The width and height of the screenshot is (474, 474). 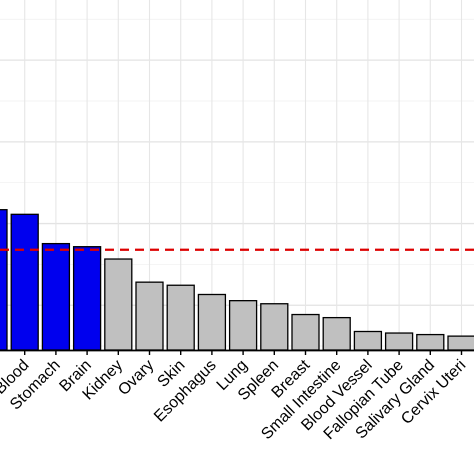 What do you see at coordinates (56, 296) in the screenshot?
I see `bar-stomach` at bounding box center [56, 296].